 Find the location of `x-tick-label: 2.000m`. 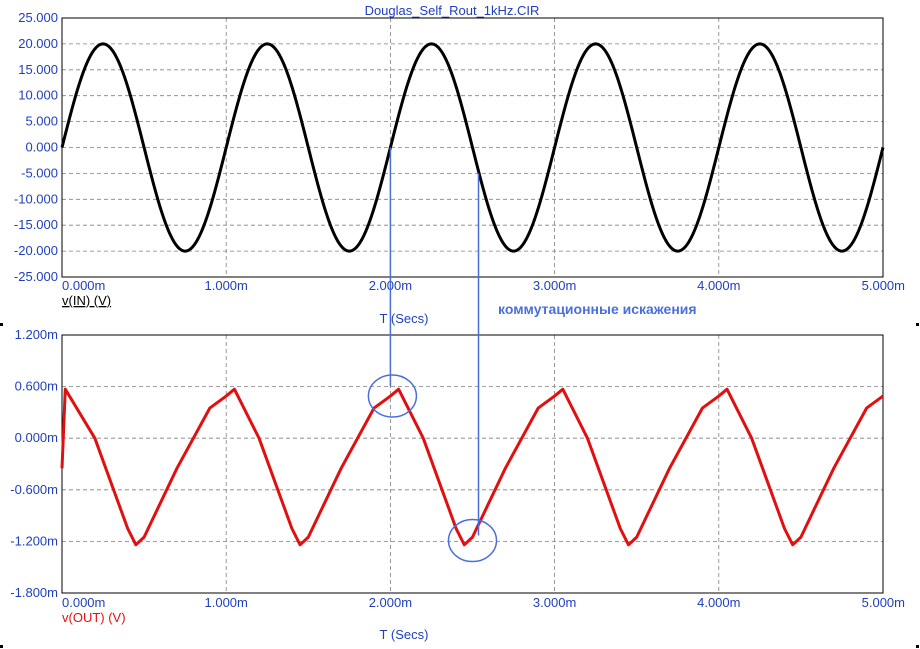

x-tick-label: 2.000m is located at coordinates (390, 602).